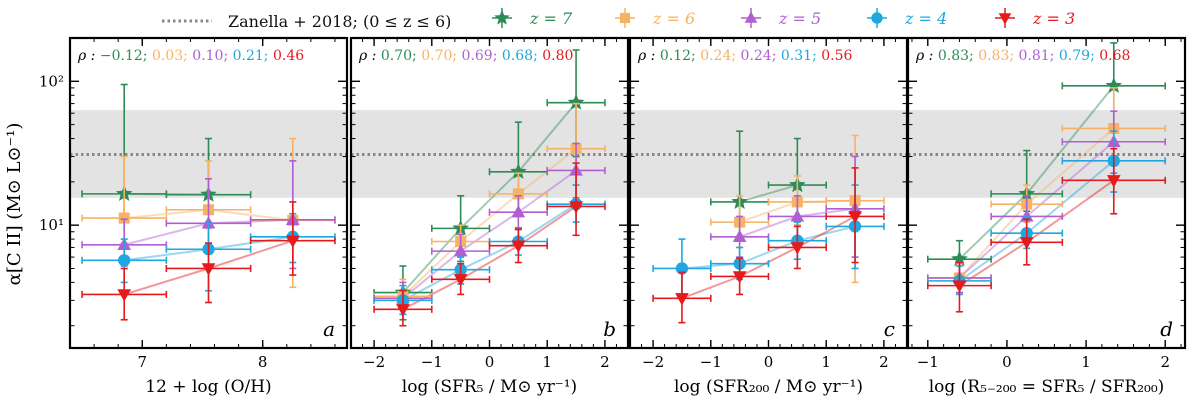 The image size is (1200, 407). What do you see at coordinates (609, 329) in the screenshot?
I see `panel-letter: b` at bounding box center [609, 329].